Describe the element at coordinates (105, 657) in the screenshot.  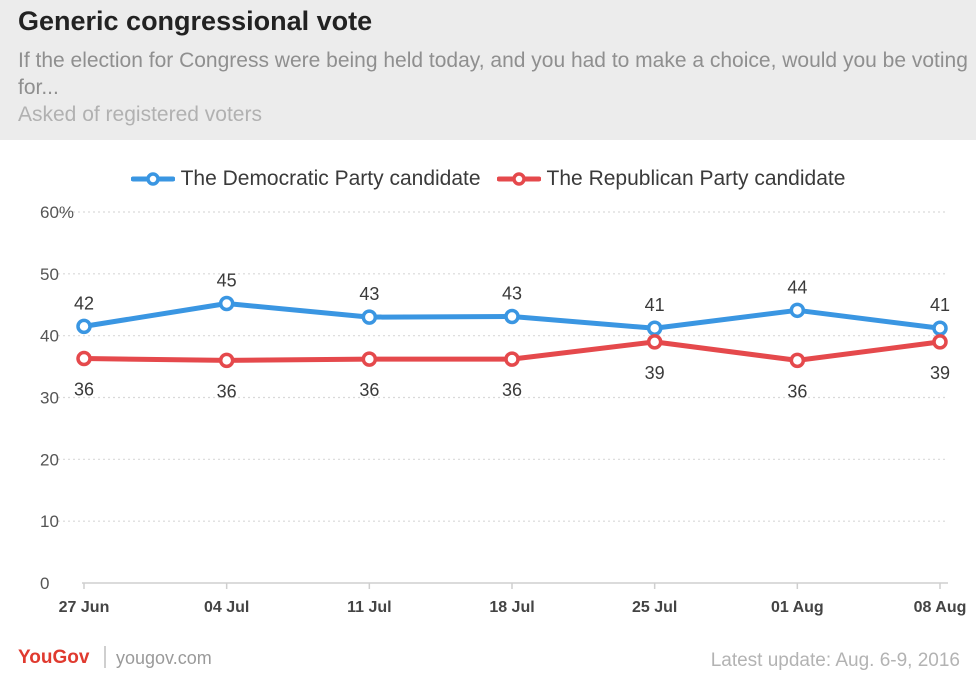
I see `footer-divider` at that location.